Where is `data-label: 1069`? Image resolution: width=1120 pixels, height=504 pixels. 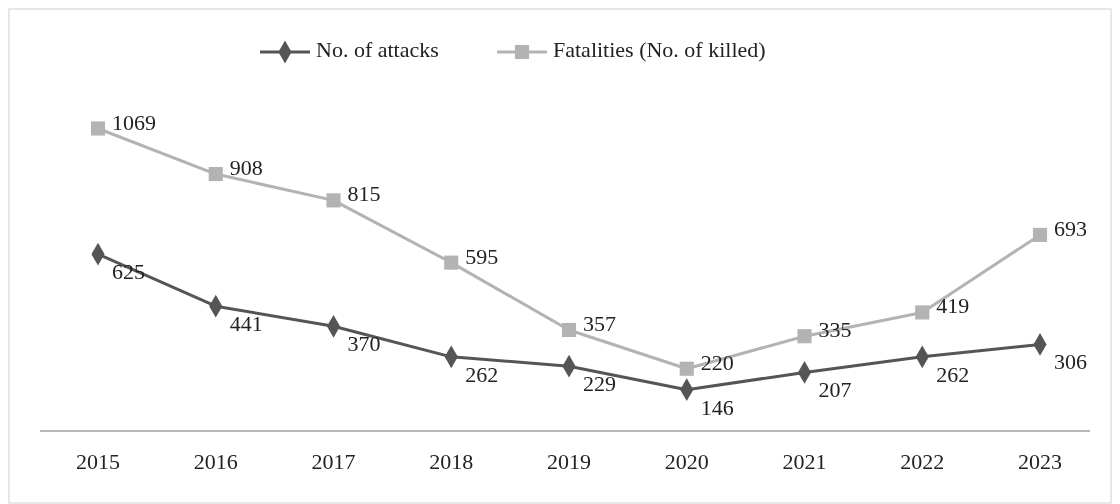
data-label: 1069 is located at coordinates (134, 122).